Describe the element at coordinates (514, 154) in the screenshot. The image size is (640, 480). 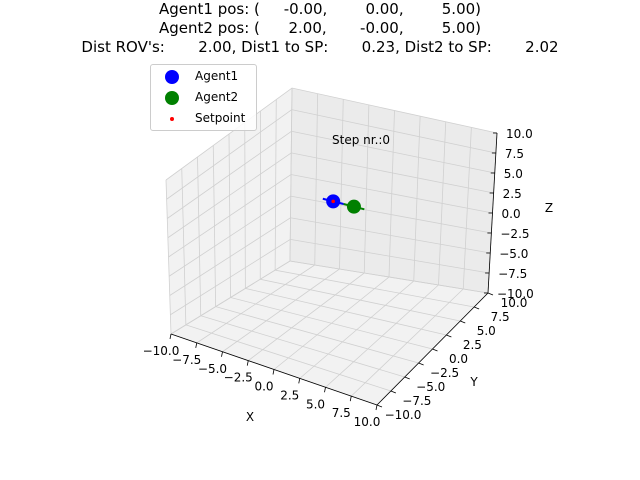
I see `z-tick-label: 7.5` at that location.